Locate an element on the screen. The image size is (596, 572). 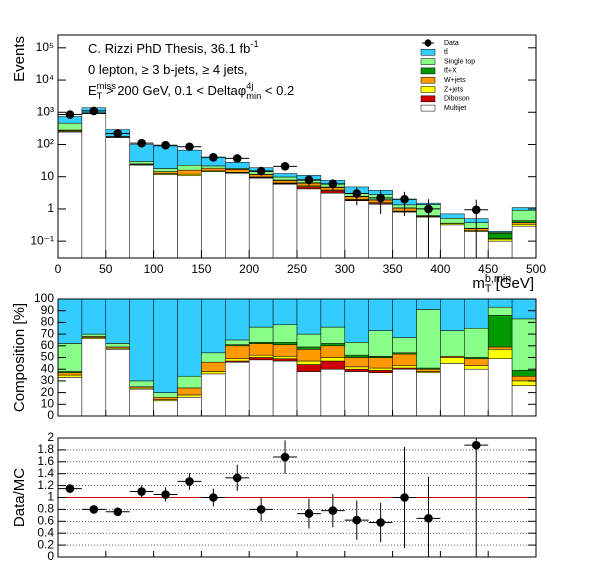
annotation-part: 0 lepton, ≥ 3 b-jets, ≥ 4 jets, is located at coordinates (168, 69).